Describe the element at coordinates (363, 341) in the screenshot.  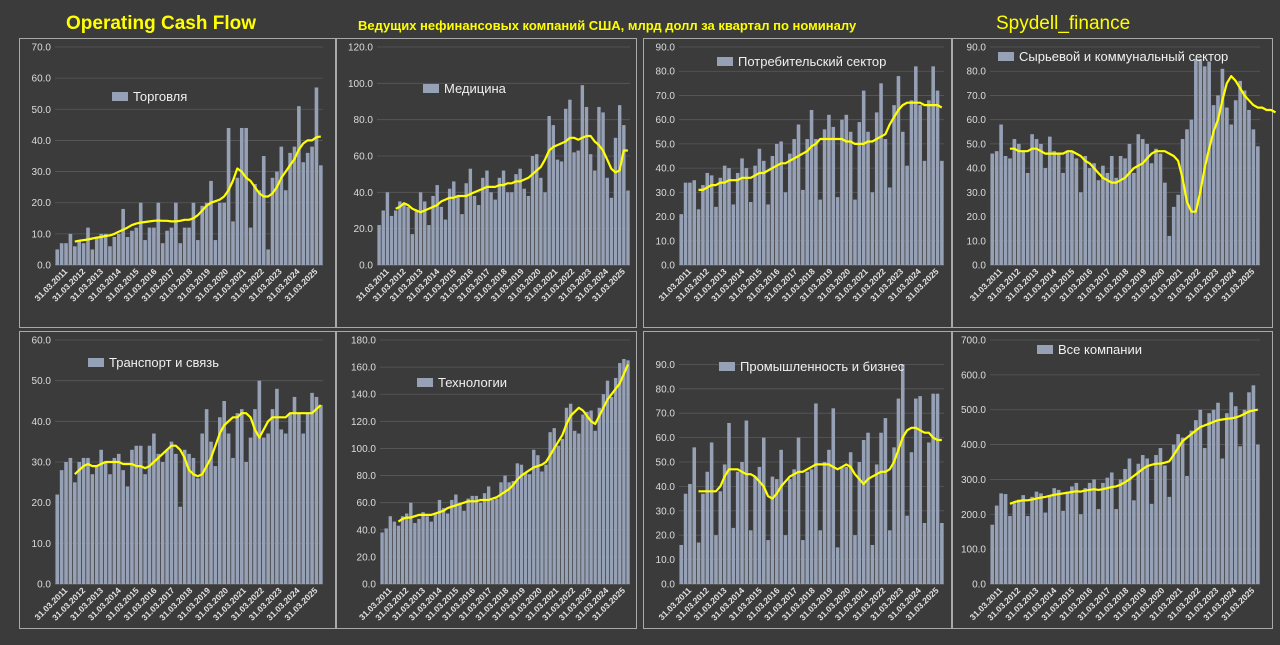
I see `y-tick-label: 180.0` at that location.